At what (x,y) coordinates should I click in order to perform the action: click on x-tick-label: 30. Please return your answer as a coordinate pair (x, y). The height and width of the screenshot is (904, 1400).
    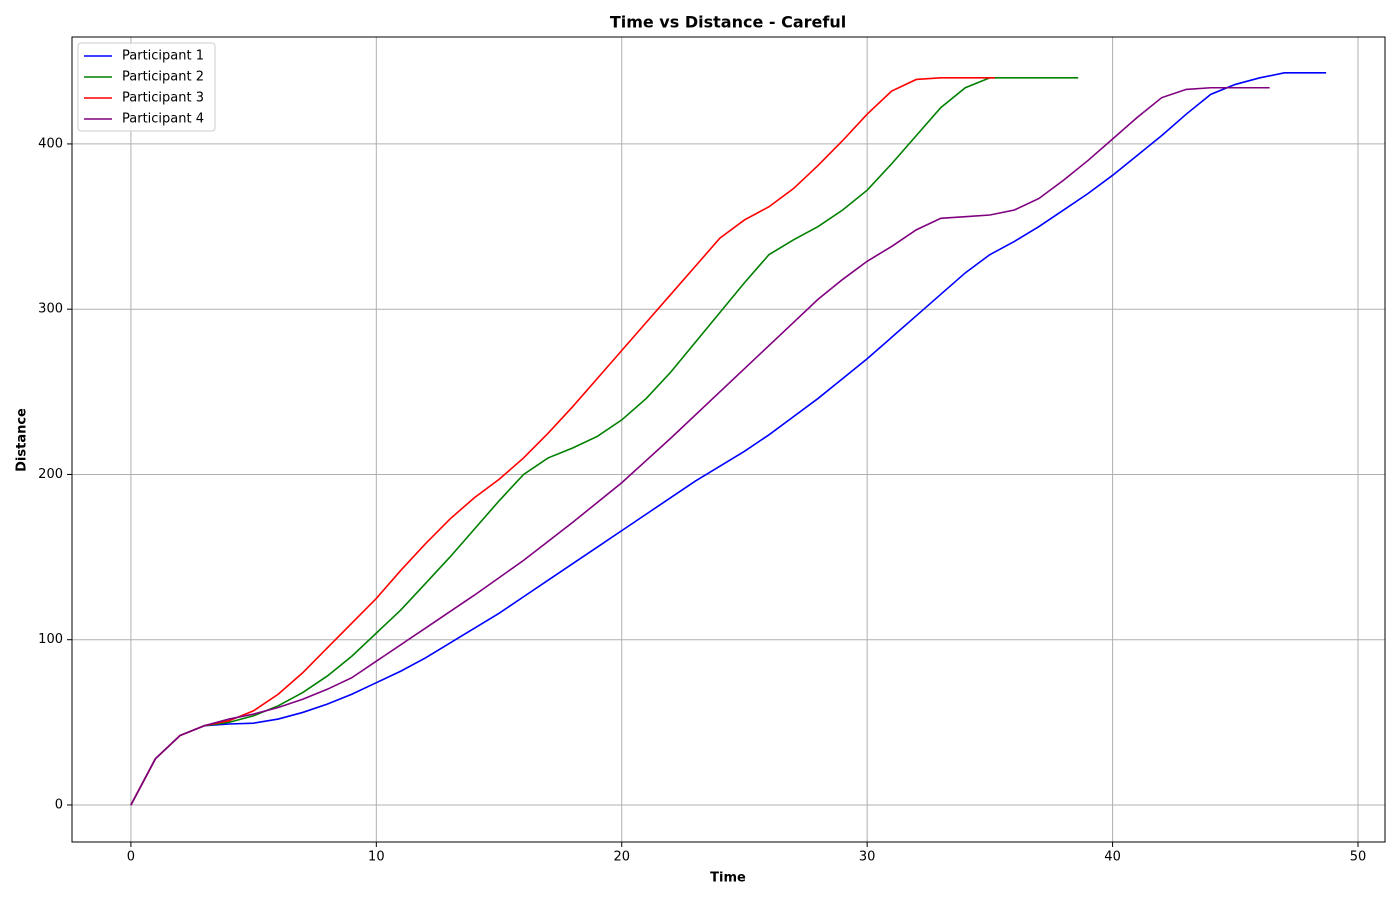
    Looking at the image, I should click on (867, 857).